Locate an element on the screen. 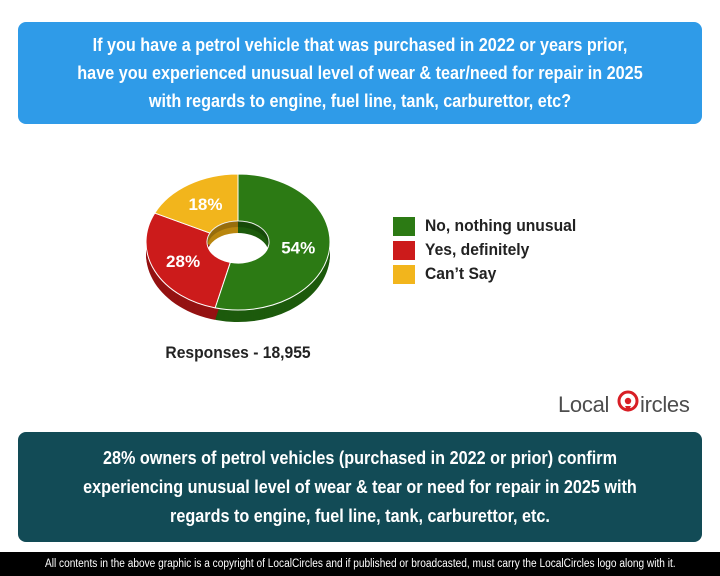 This screenshot has width=720, height=576. legend-item-cant-say: Can’t Say is located at coordinates (491, 274).